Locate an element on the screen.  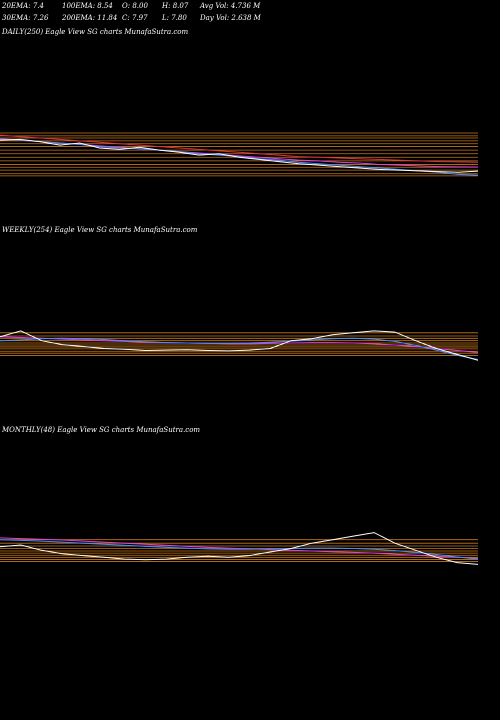
header-text: O: 8.00 is located at coordinates (135, 6).